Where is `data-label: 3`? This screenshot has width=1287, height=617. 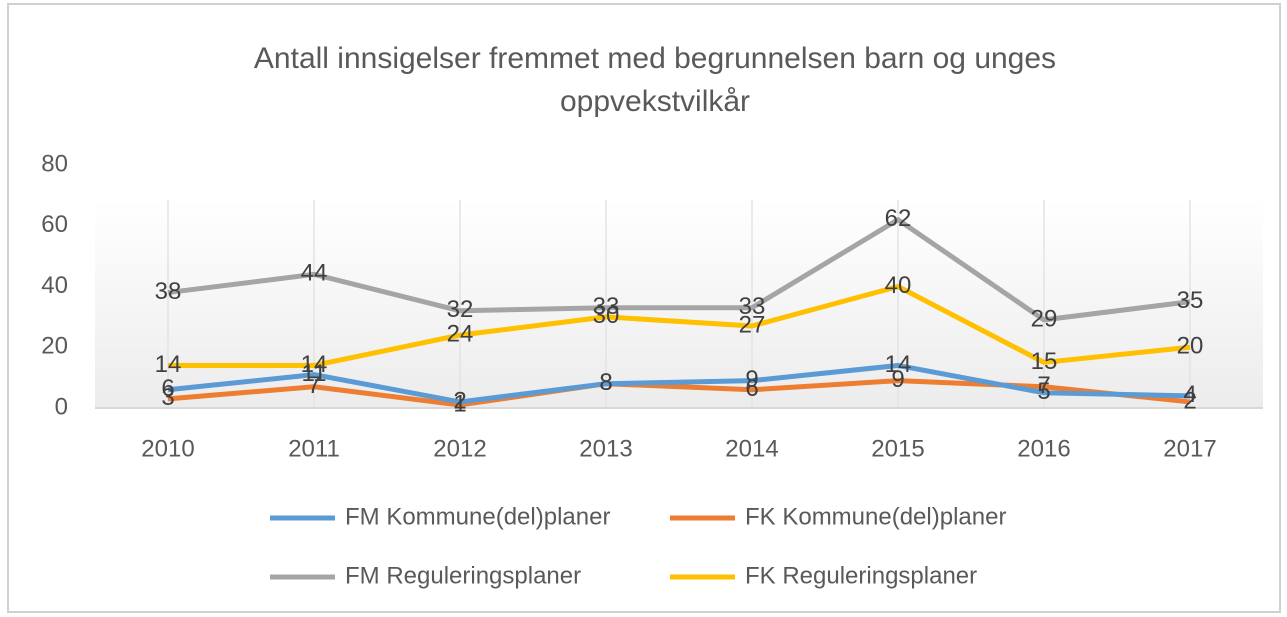
data-label: 3 is located at coordinates (167, 397).